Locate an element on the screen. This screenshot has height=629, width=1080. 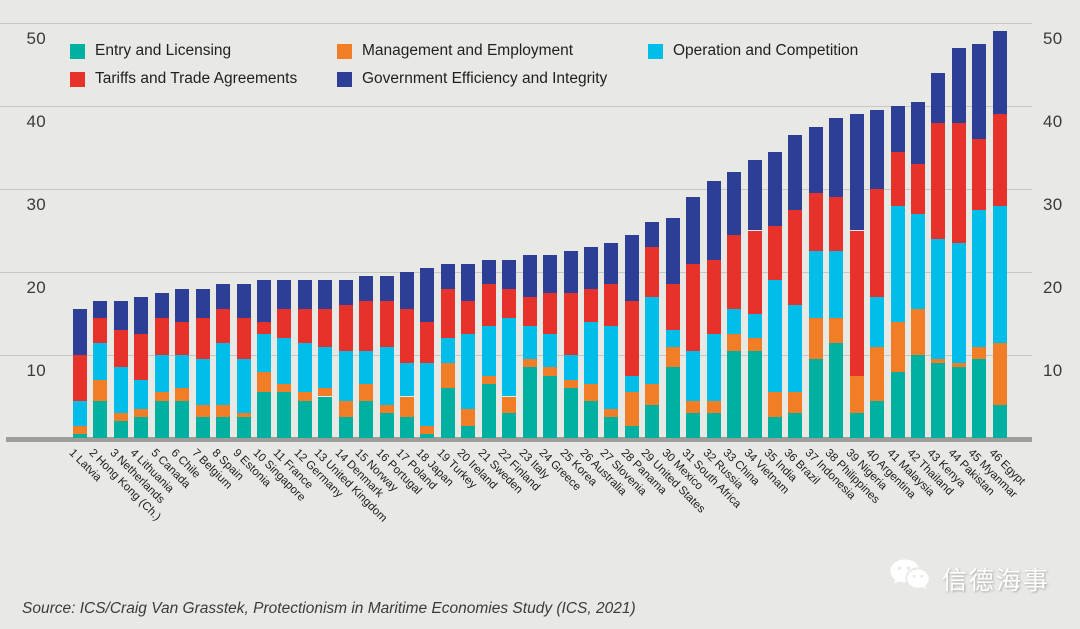
y-axis-tick-right-10: 10 is located at coordinates (1053, 370).